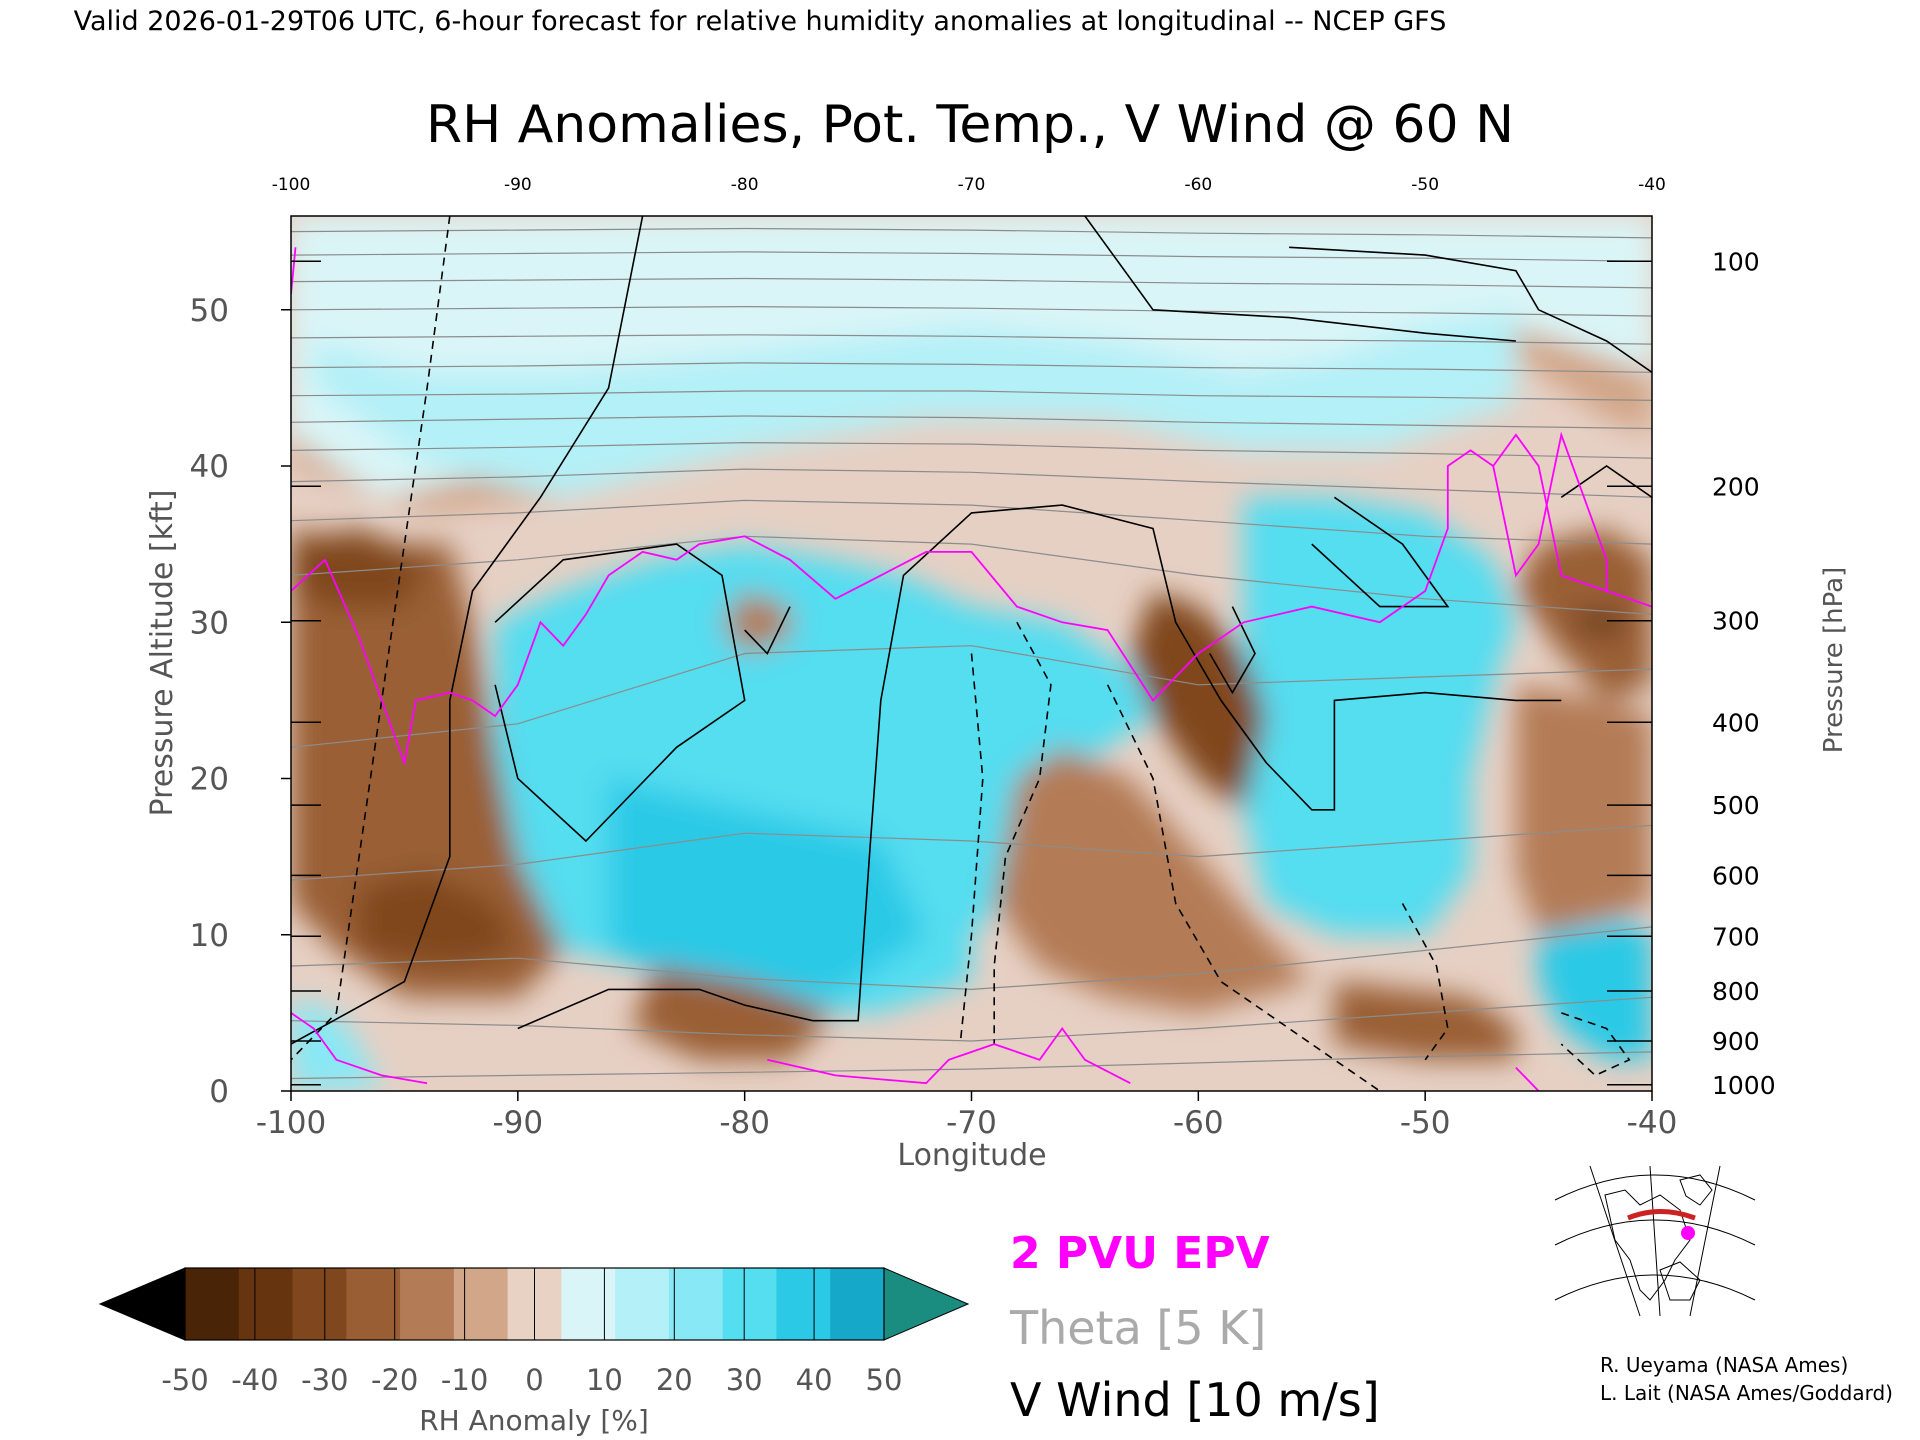  I want to click on colorbar-under-arrow, so click(142, 1304).